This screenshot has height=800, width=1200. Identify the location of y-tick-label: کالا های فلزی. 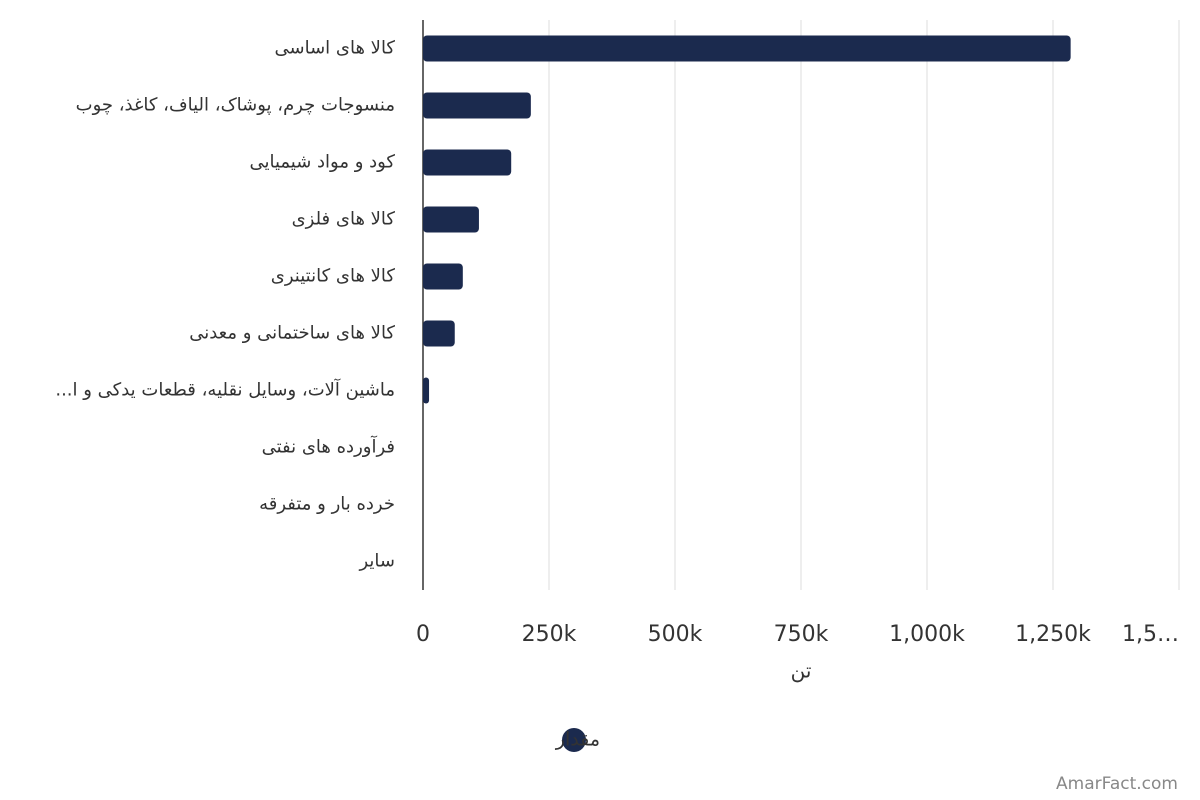
(344, 219).